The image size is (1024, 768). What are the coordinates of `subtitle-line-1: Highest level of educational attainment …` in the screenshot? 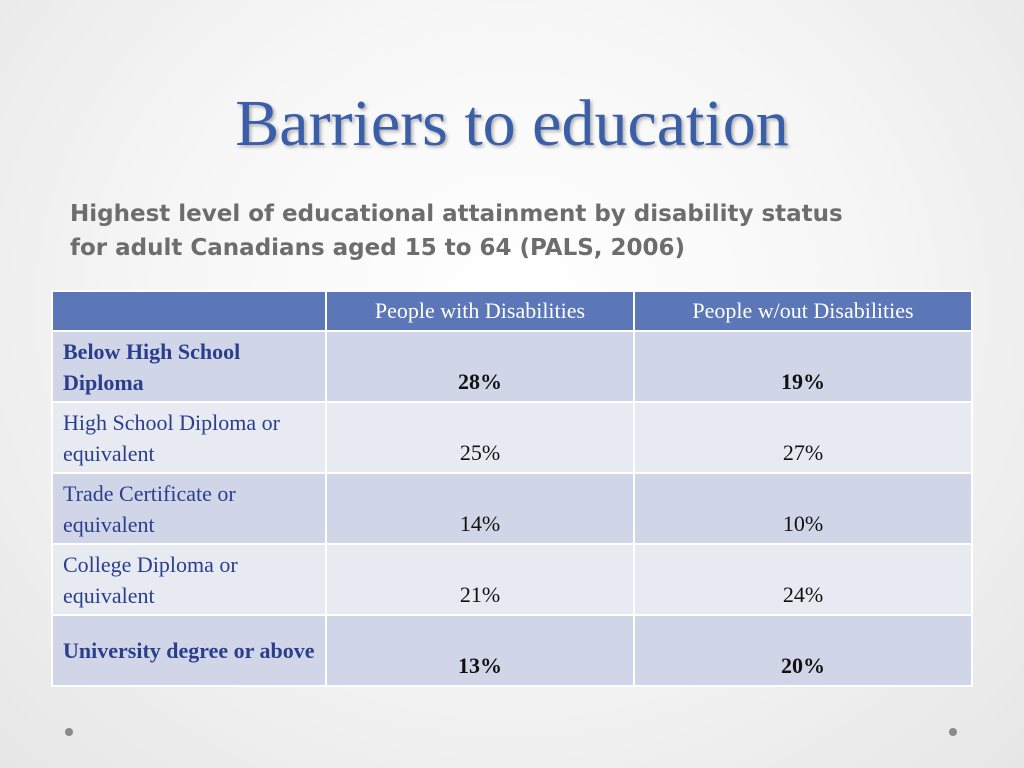 It's located at (456, 214).